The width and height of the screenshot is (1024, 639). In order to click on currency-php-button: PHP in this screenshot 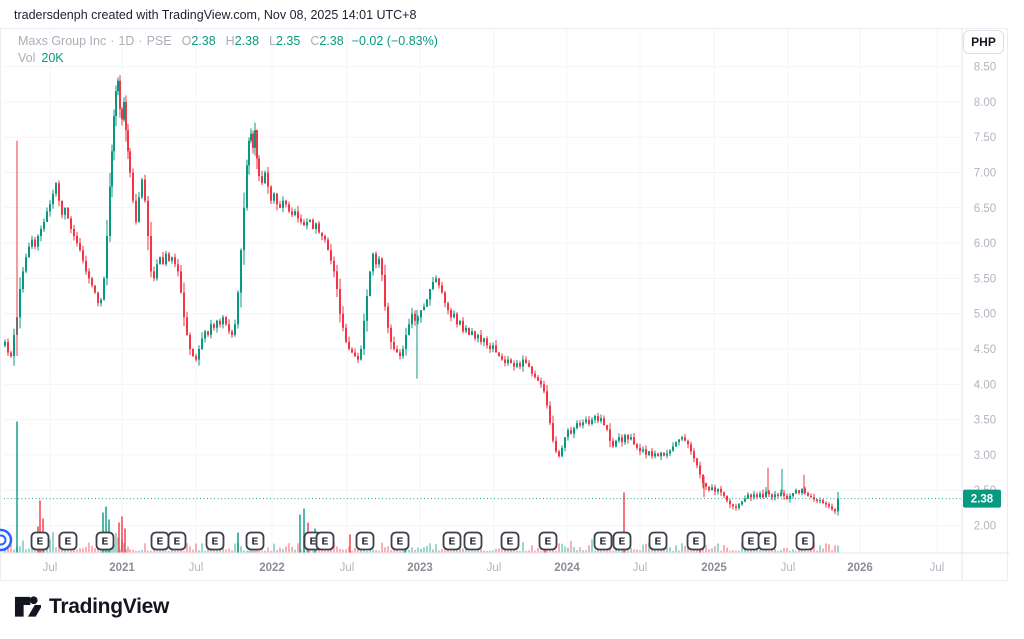, I will do `click(983, 42)`.